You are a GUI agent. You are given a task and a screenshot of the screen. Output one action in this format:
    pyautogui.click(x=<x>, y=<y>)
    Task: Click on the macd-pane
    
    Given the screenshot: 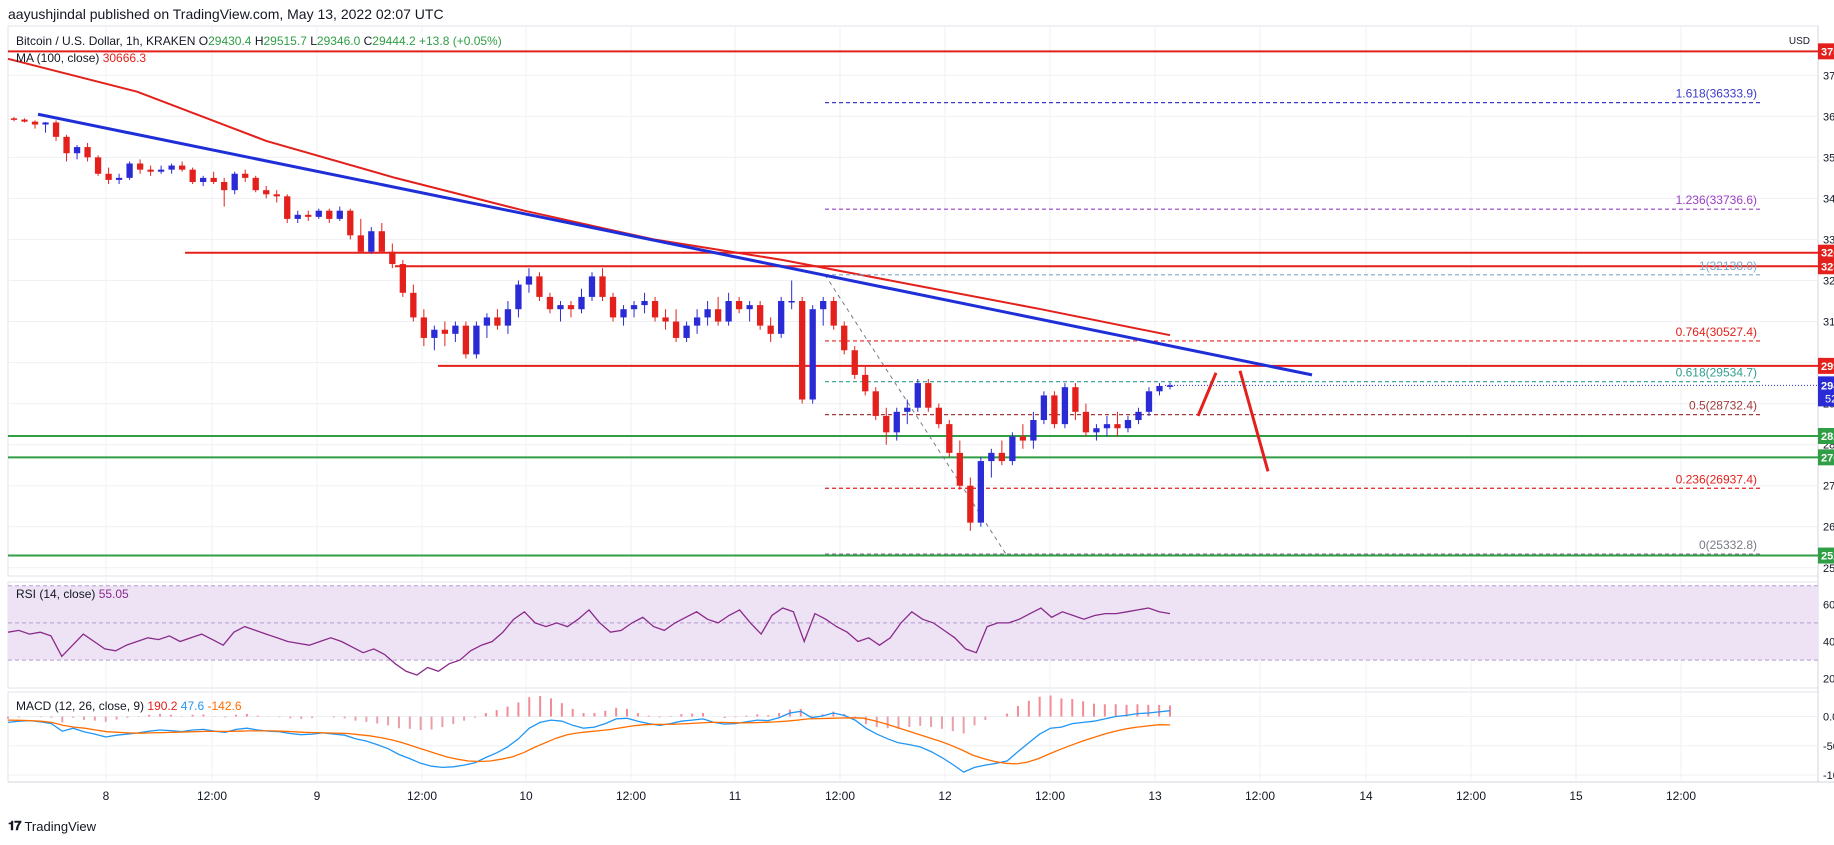 What is the action you would take?
    pyautogui.click(x=913, y=737)
    